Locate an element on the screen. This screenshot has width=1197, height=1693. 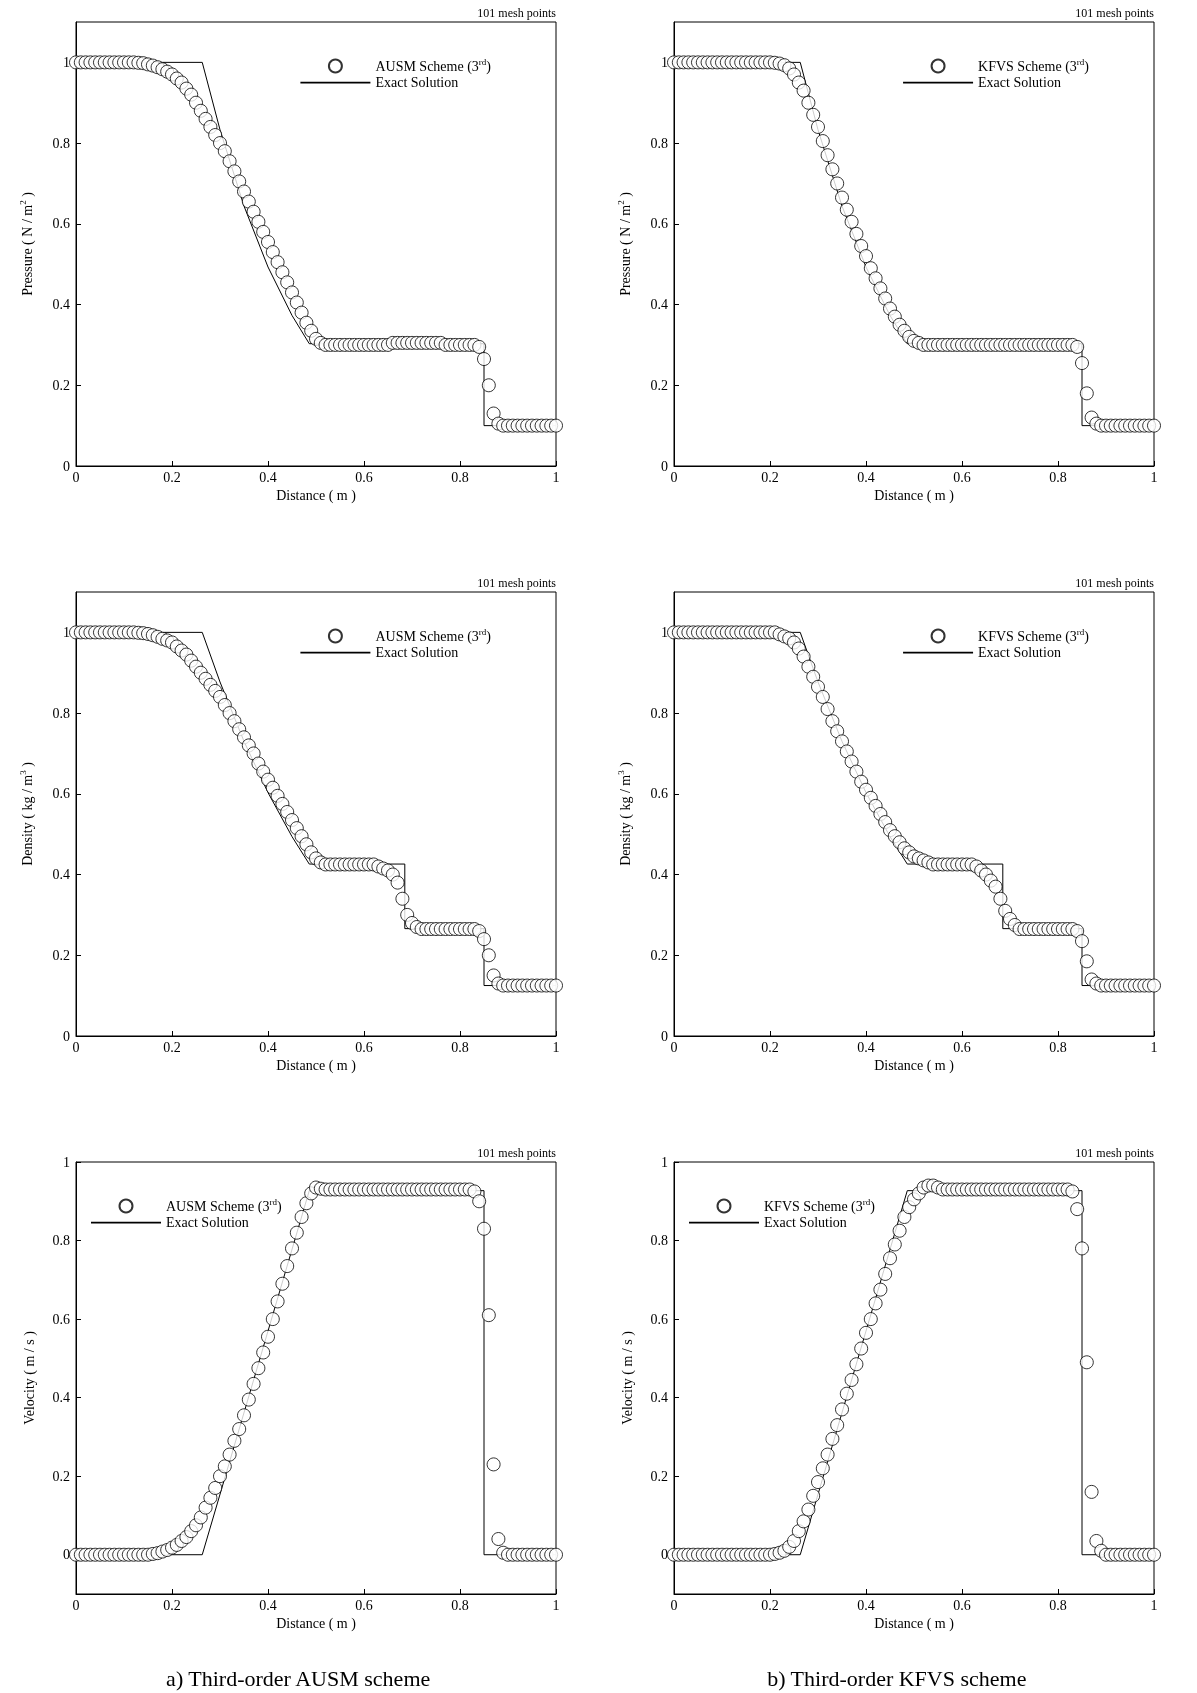
text: a) Third-order AUSM scheme is located at coordinates (298, 1678).